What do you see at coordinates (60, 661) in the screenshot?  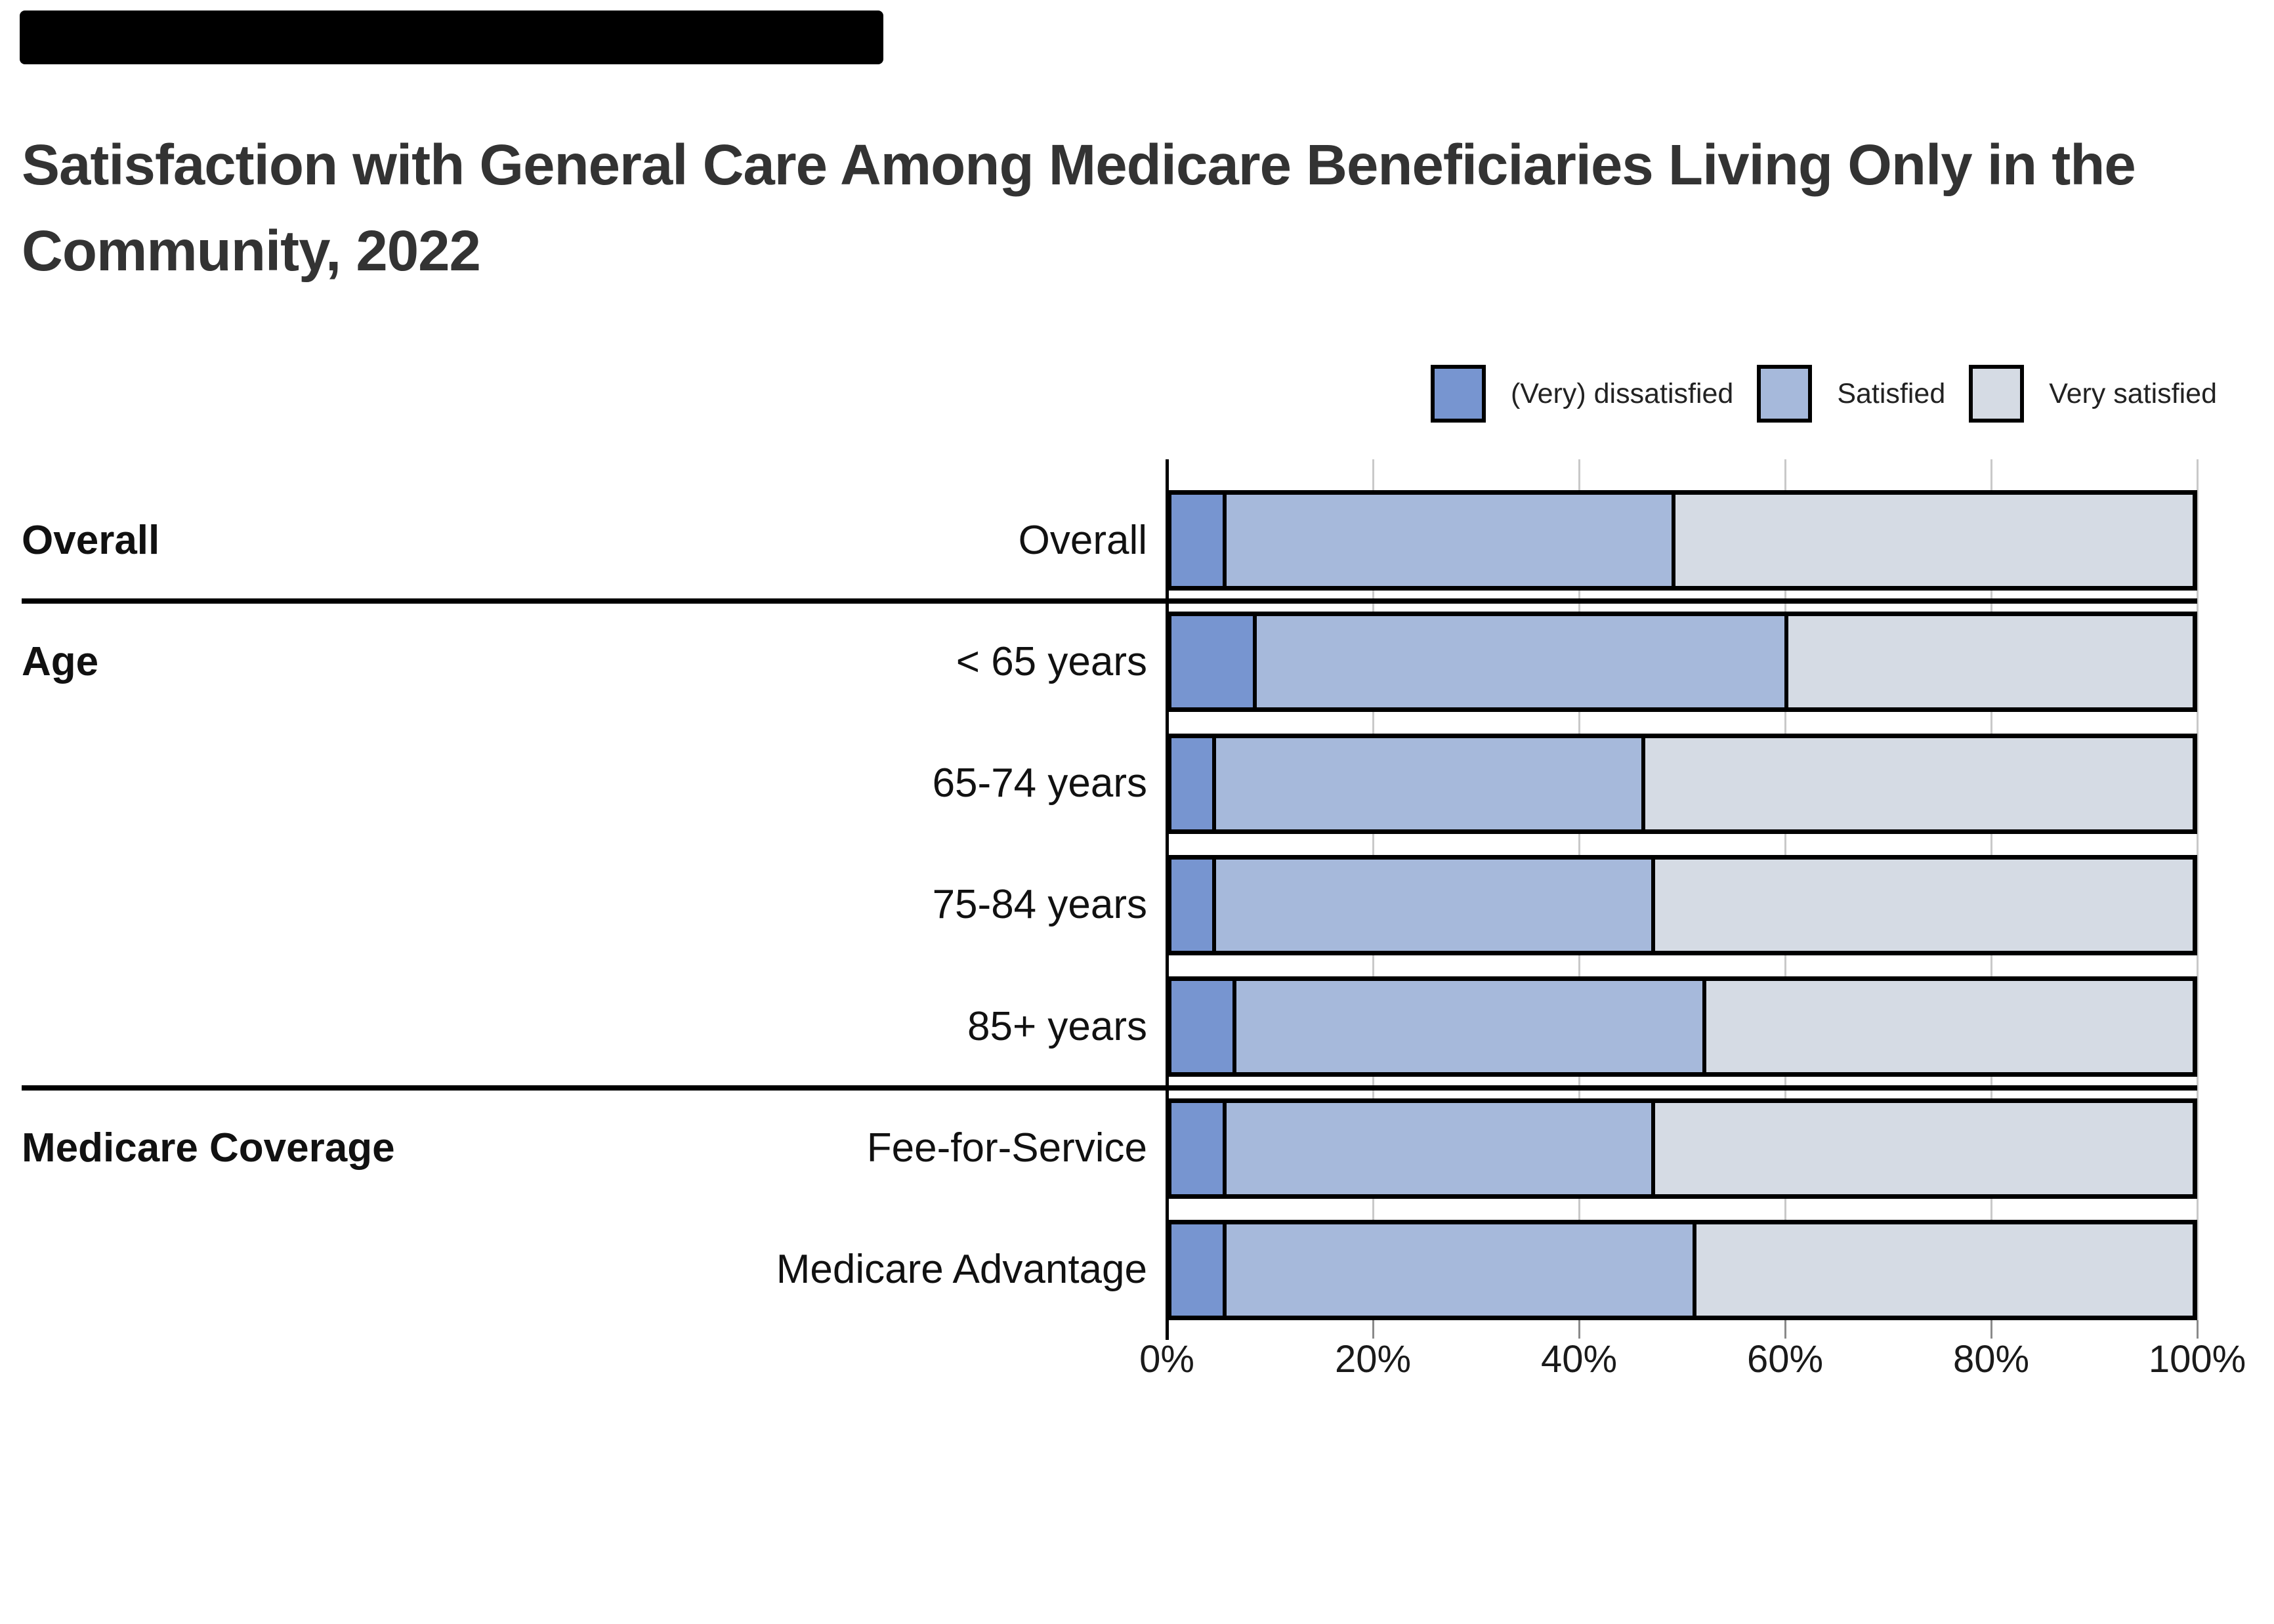 I see `group-label: Age` at bounding box center [60, 661].